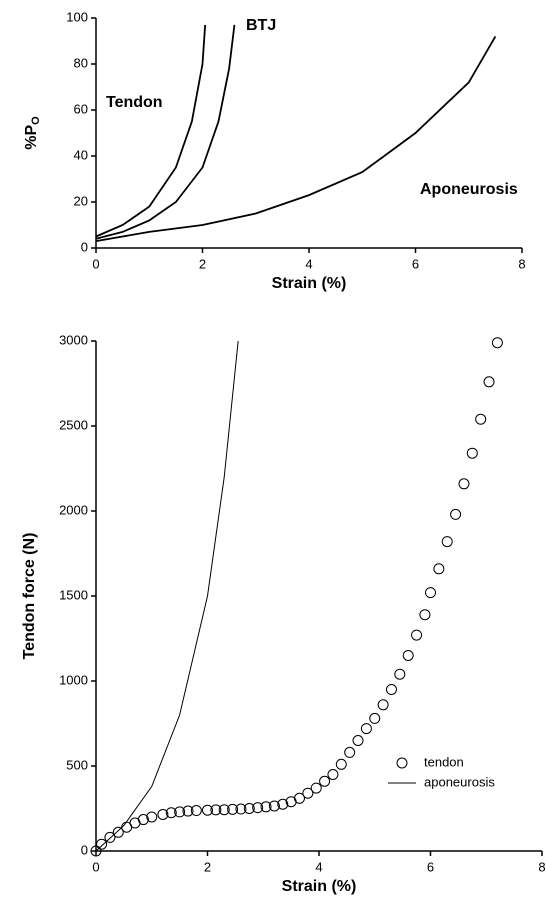 This screenshot has width=546, height=911. I want to click on y-axis-label-main: %P, so click(31, 137).